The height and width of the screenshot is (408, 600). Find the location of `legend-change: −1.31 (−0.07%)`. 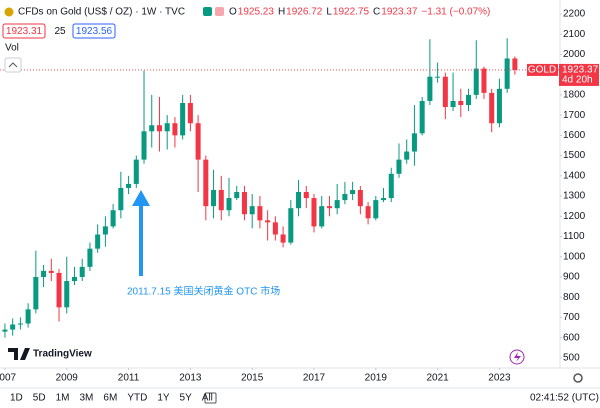

legend-change: −1.31 (−0.07%) is located at coordinates (455, 12).